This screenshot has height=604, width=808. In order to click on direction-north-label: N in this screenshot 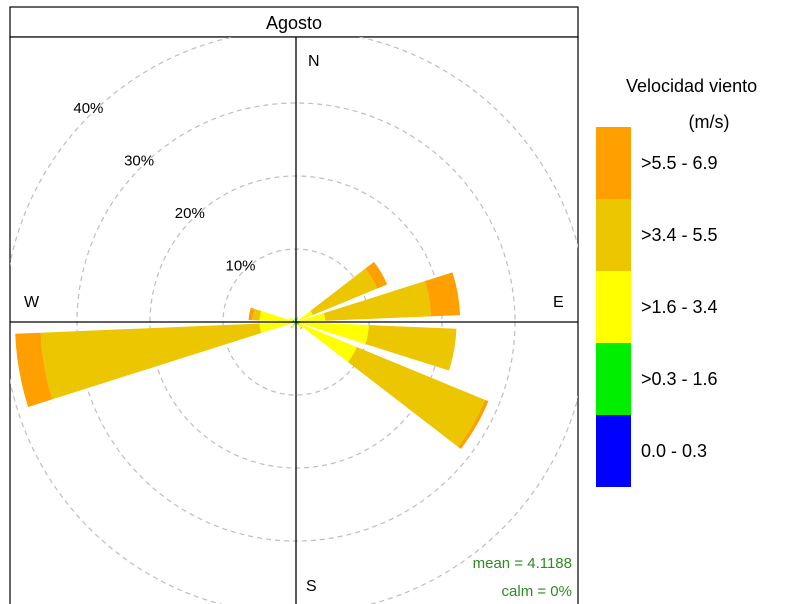, I will do `click(314, 61)`.